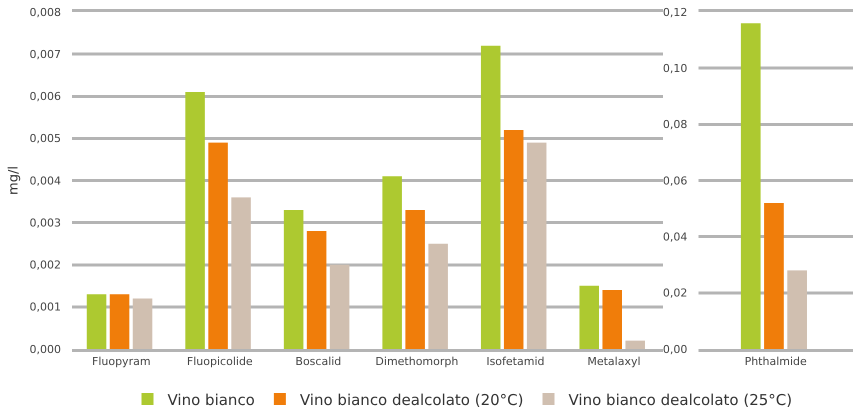 The width and height of the screenshot is (855, 418). What do you see at coordinates (680, 399) in the screenshot?
I see `legend-label: Vino bianco dealcolato (25°C)` at bounding box center [680, 399].